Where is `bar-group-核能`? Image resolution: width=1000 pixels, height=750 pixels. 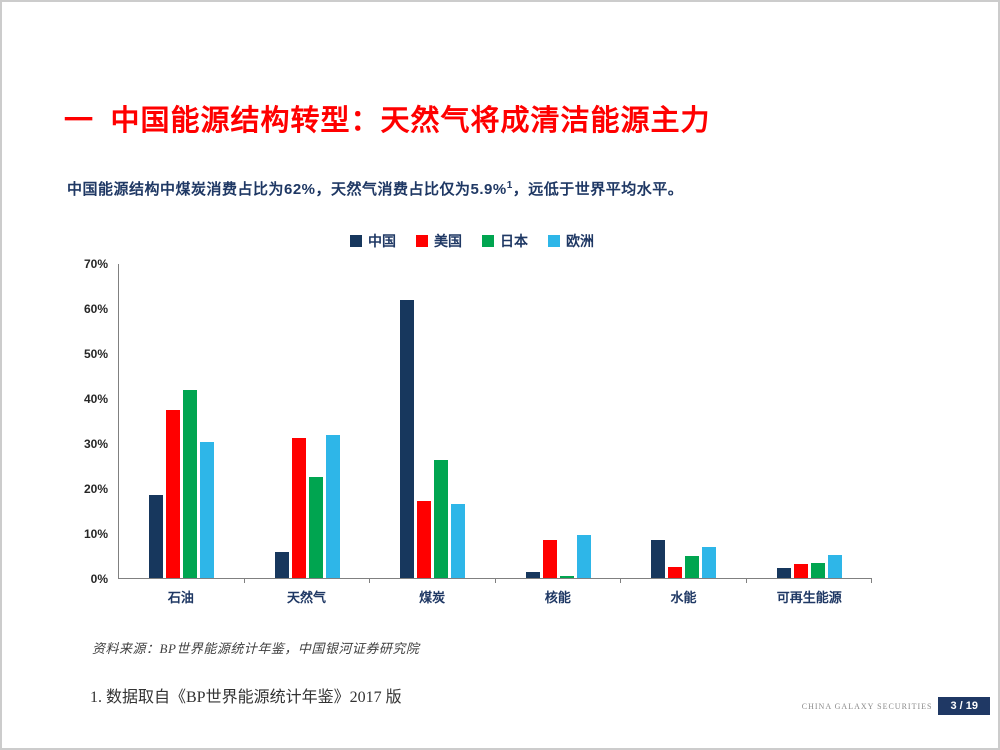 bar-group-核能 is located at coordinates (559, 423).